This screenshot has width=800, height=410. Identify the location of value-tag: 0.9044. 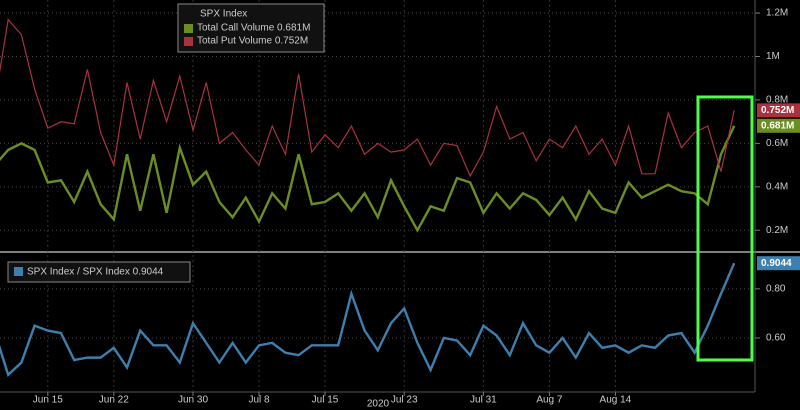
(776, 263).